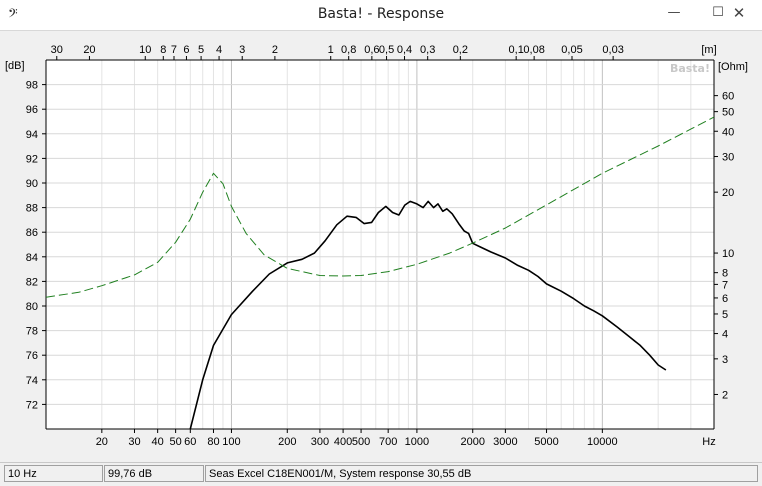 The image size is (762, 486). Describe the element at coordinates (89, 50) in the screenshot. I see `top-tick-label: 20` at that location.